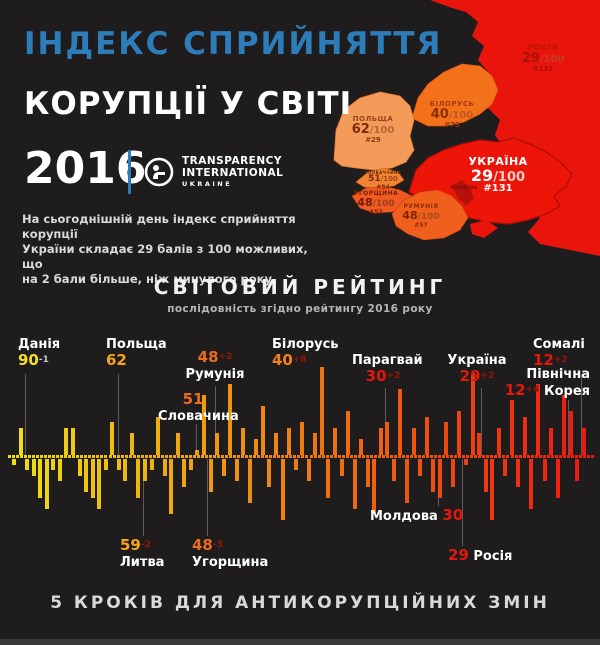  Describe the element at coordinates (430, 215) in the screenshot. I see `map-country-romania` at that location.